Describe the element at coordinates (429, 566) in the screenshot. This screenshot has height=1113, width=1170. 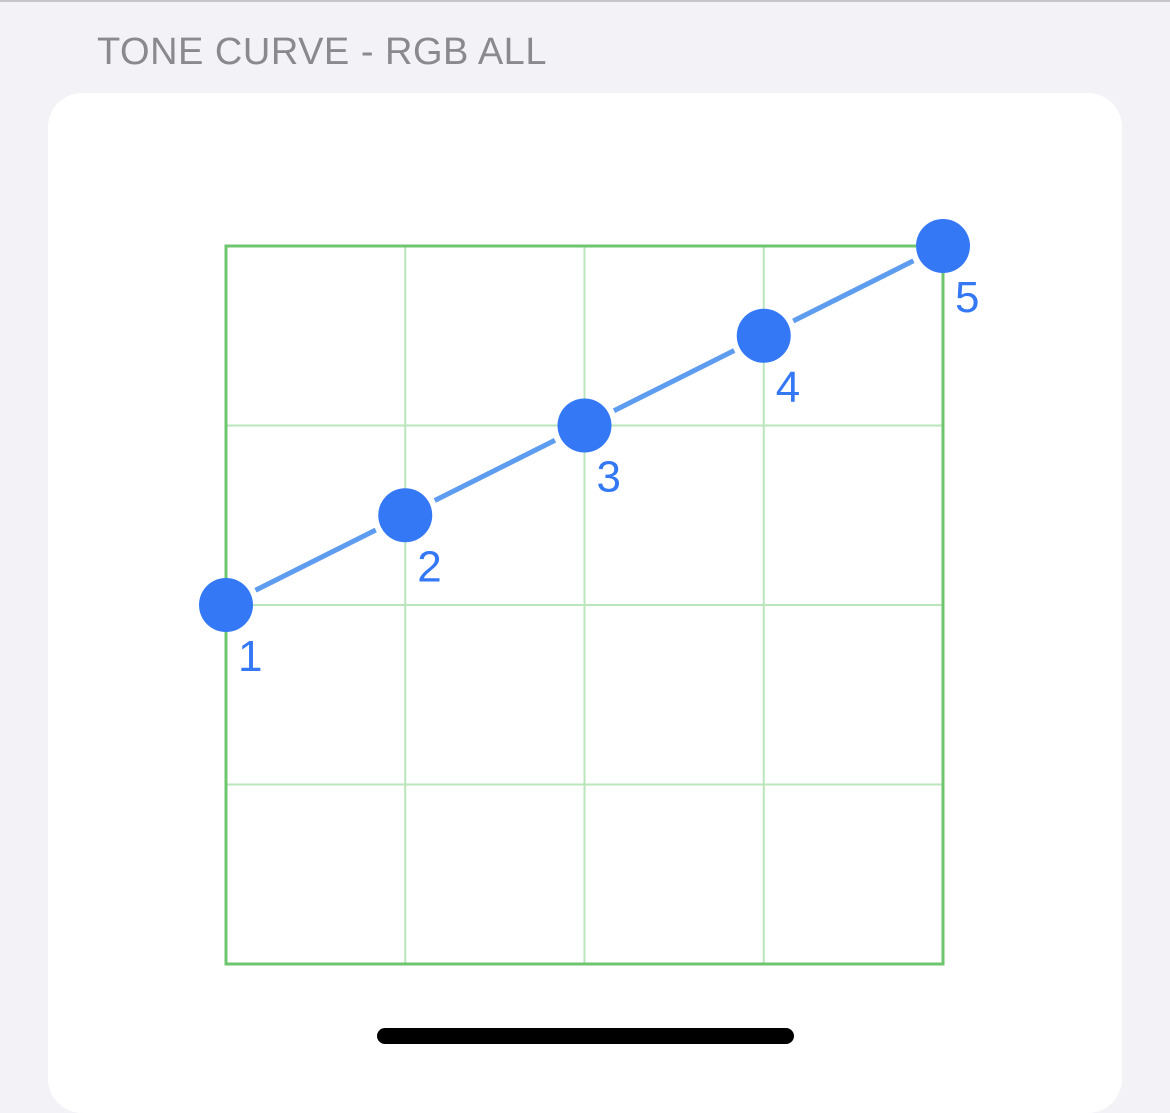
I see `control-point-label-2: 2` at that location.